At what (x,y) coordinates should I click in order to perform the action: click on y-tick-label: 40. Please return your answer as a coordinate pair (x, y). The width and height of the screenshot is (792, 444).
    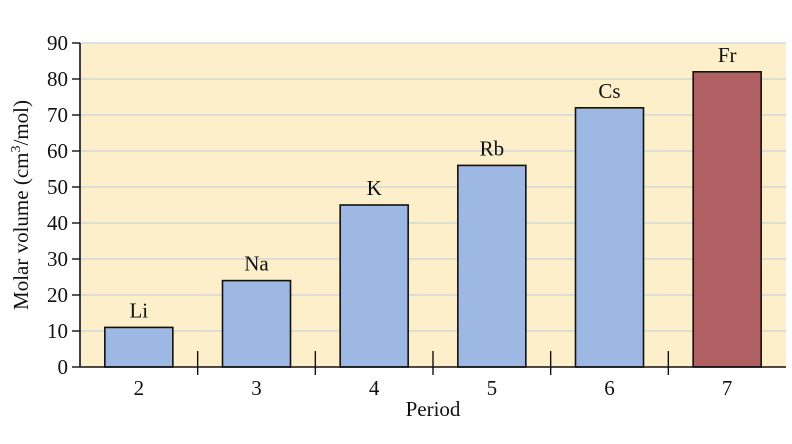
    Looking at the image, I should click on (57, 223).